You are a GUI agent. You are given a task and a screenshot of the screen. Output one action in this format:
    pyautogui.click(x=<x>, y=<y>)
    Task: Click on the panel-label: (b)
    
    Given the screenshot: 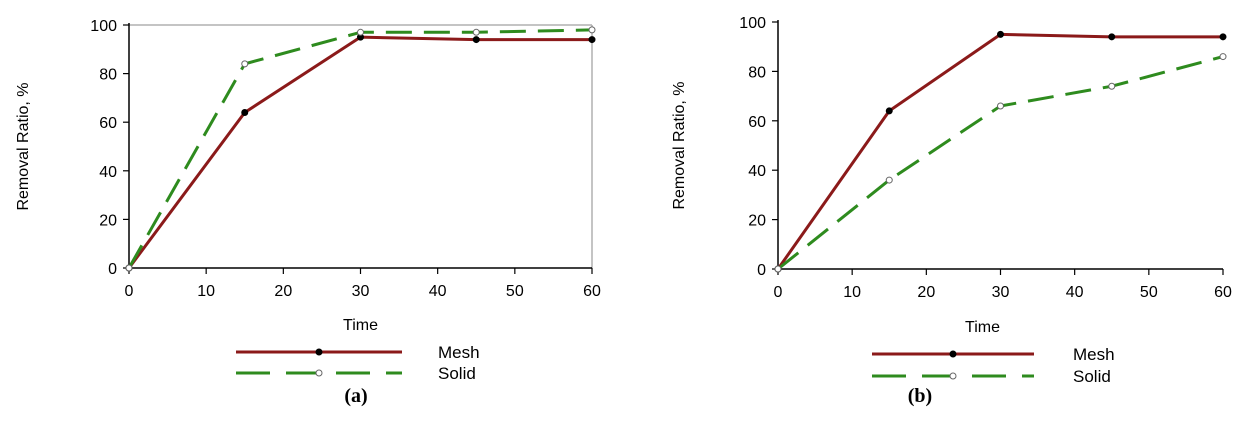 What is the action you would take?
    pyautogui.click(x=920, y=396)
    